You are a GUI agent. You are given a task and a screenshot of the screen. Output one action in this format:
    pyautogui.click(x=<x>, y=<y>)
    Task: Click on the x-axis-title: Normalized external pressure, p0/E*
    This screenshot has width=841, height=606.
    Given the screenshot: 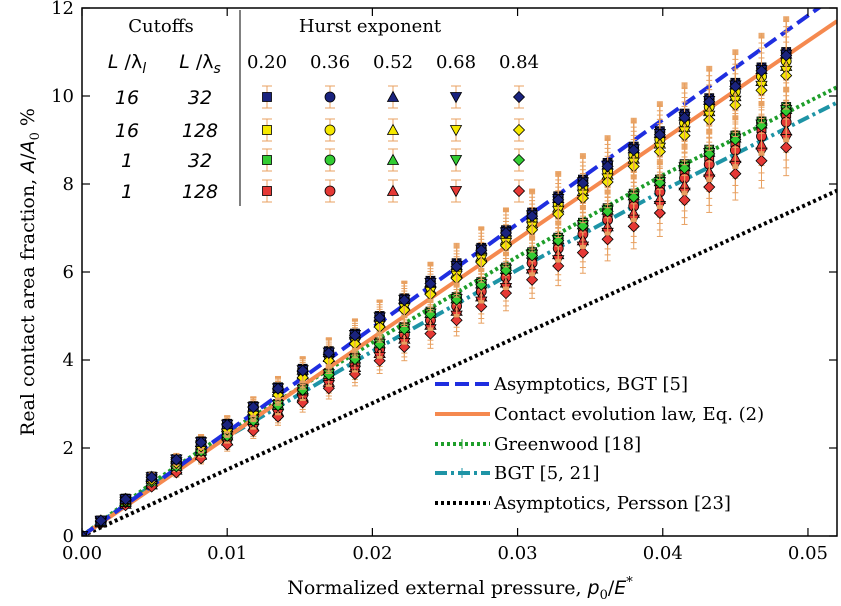 What is the action you would take?
    pyautogui.click(x=460, y=589)
    